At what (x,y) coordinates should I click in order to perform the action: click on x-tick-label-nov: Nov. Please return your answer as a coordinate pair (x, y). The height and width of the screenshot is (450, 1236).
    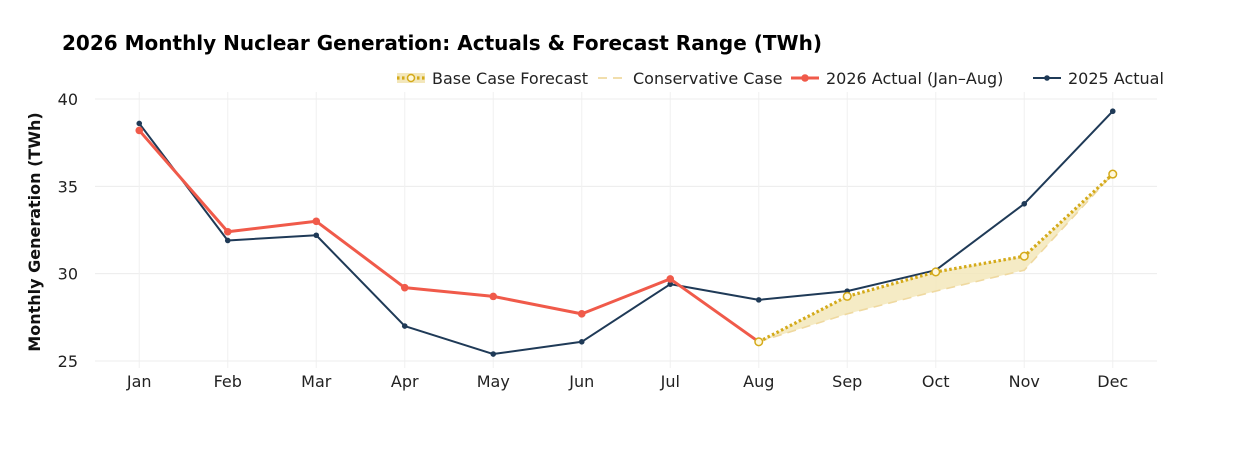
    Looking at the image, I should click on (1024, 381).